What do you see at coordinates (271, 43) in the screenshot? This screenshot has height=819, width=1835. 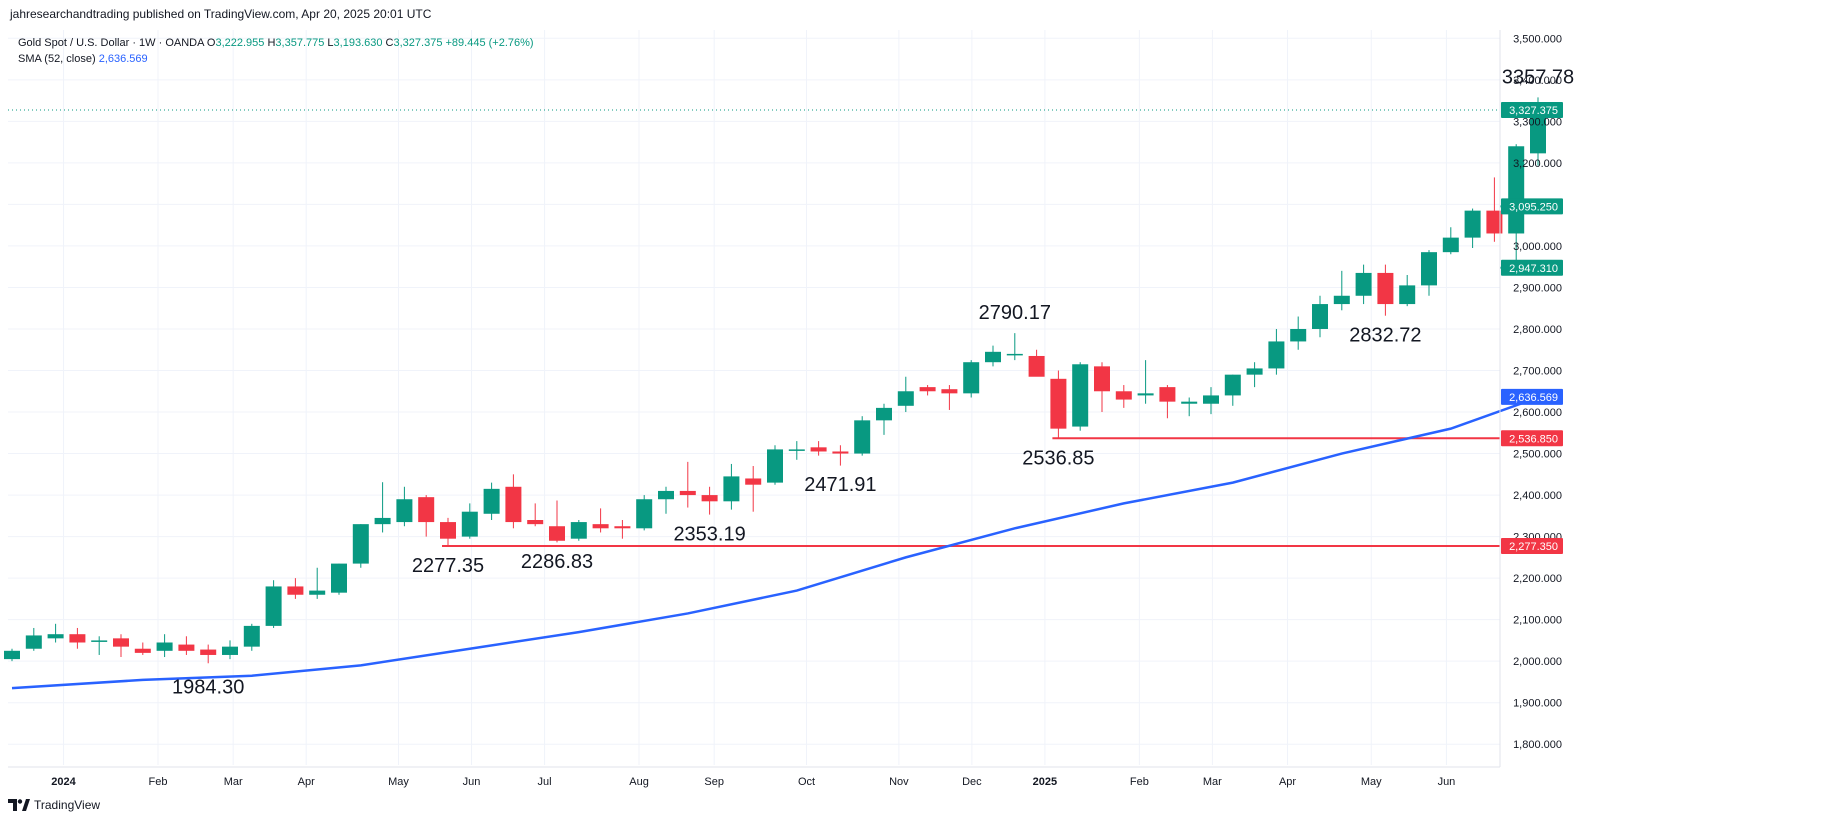 I see `high-label: H` at bounding box center [271, 43].